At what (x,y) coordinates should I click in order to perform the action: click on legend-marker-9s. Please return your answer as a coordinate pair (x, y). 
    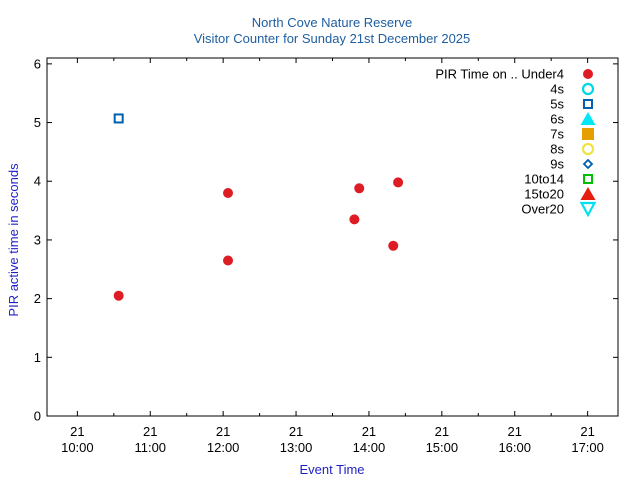
    Looking at the image, I should click on (588, 164).